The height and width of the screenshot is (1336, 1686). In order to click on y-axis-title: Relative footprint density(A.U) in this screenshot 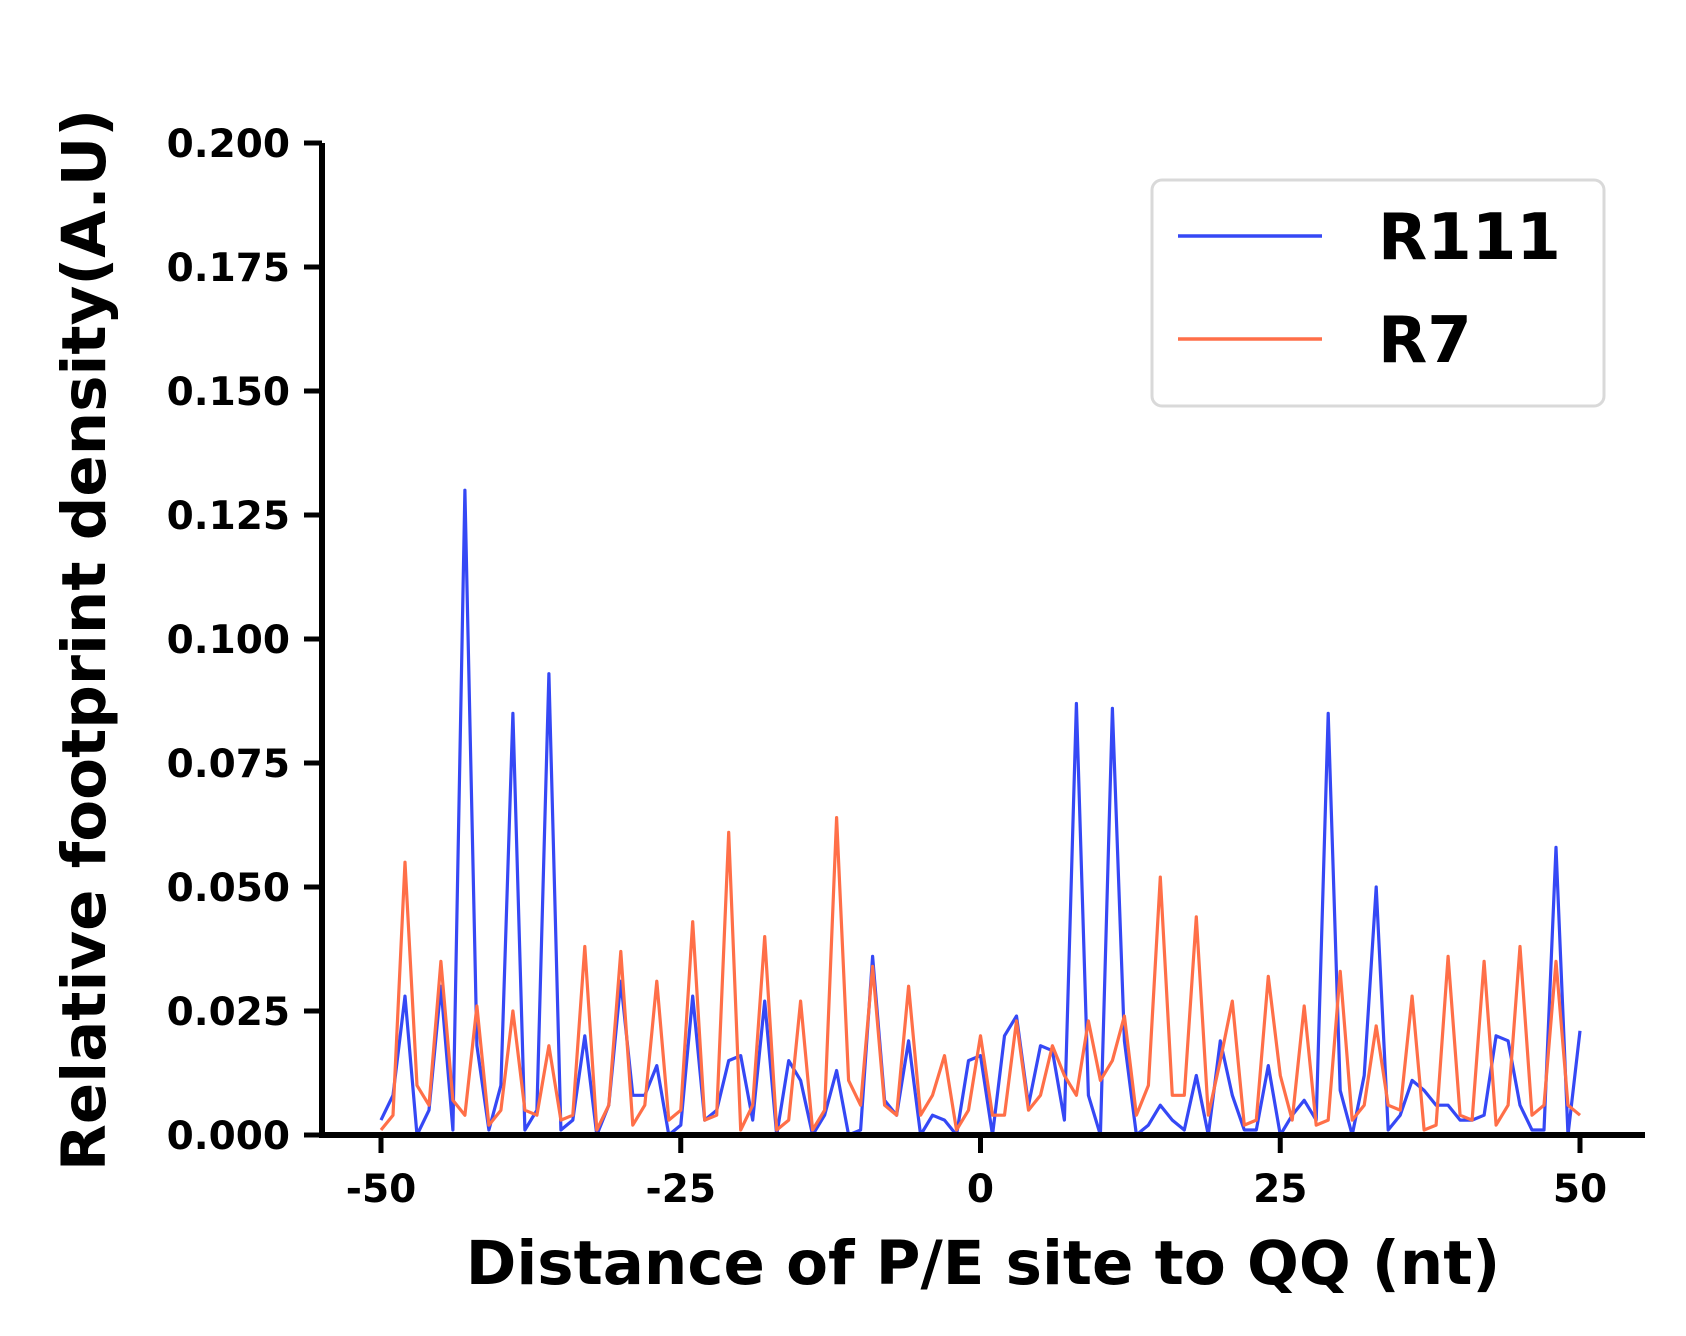, I will do `click(84, 640)`.